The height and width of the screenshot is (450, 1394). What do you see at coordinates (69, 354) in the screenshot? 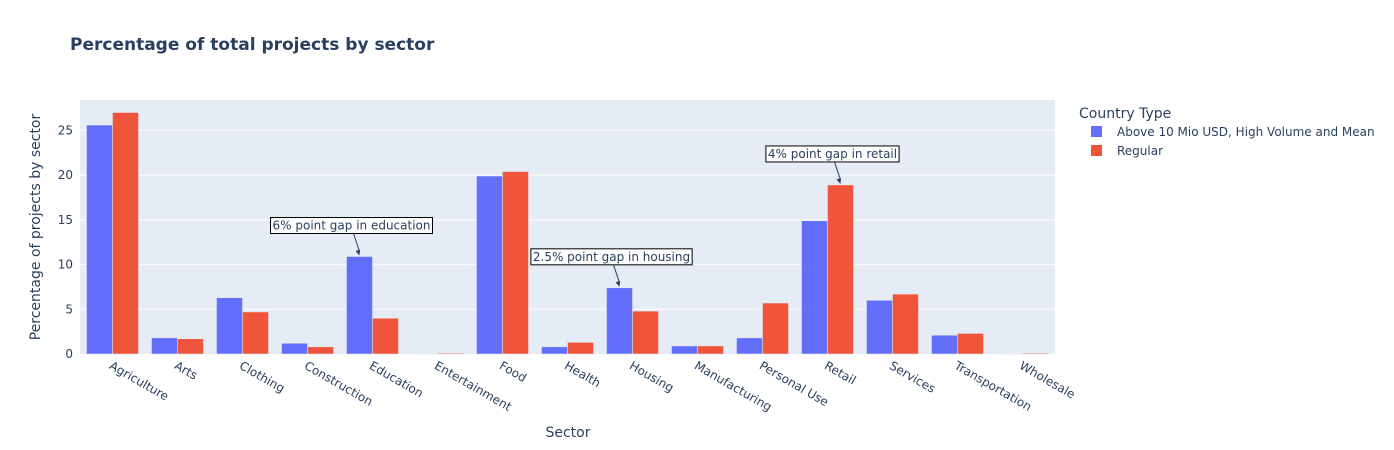
I see `y-tick-label: 0` at bounding box center [69, 354].